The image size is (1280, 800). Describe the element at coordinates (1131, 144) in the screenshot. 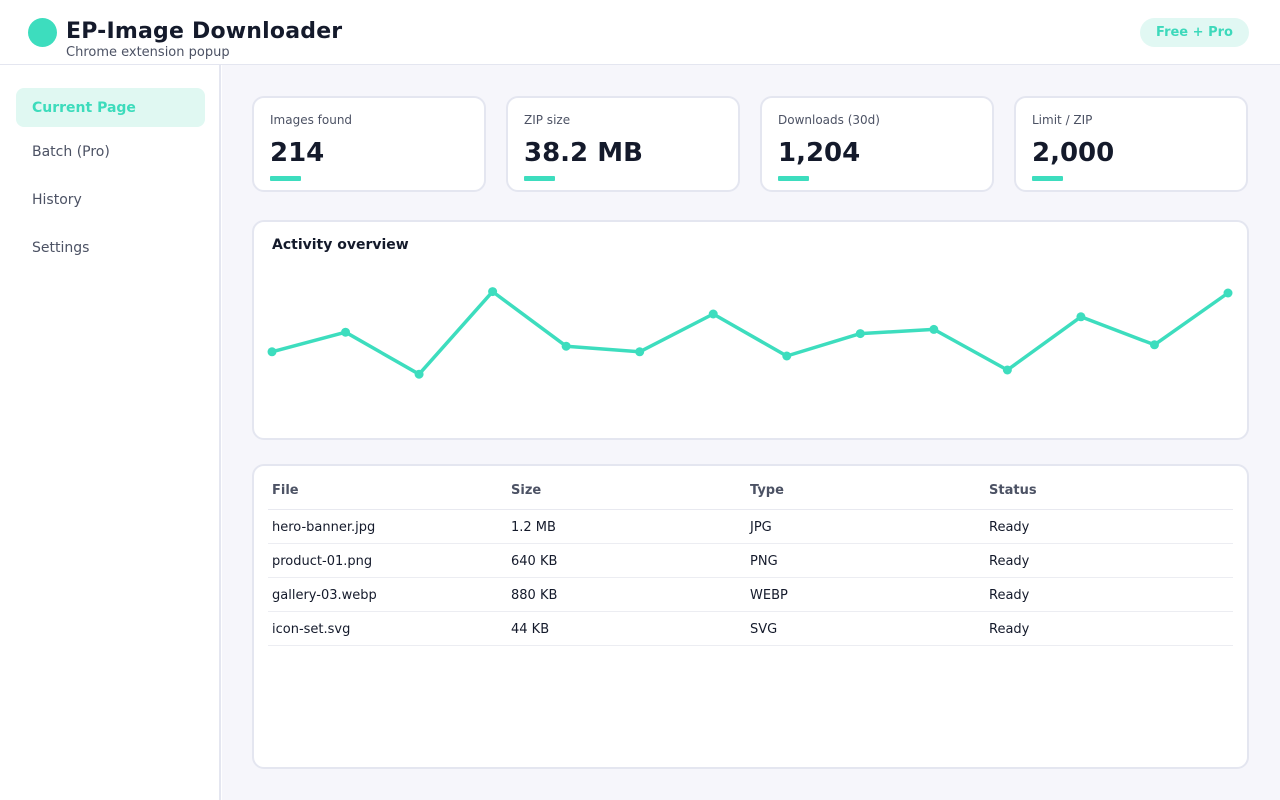

I see `stat-card-limit-zip: Limit / ZIP 2,000` at that location.